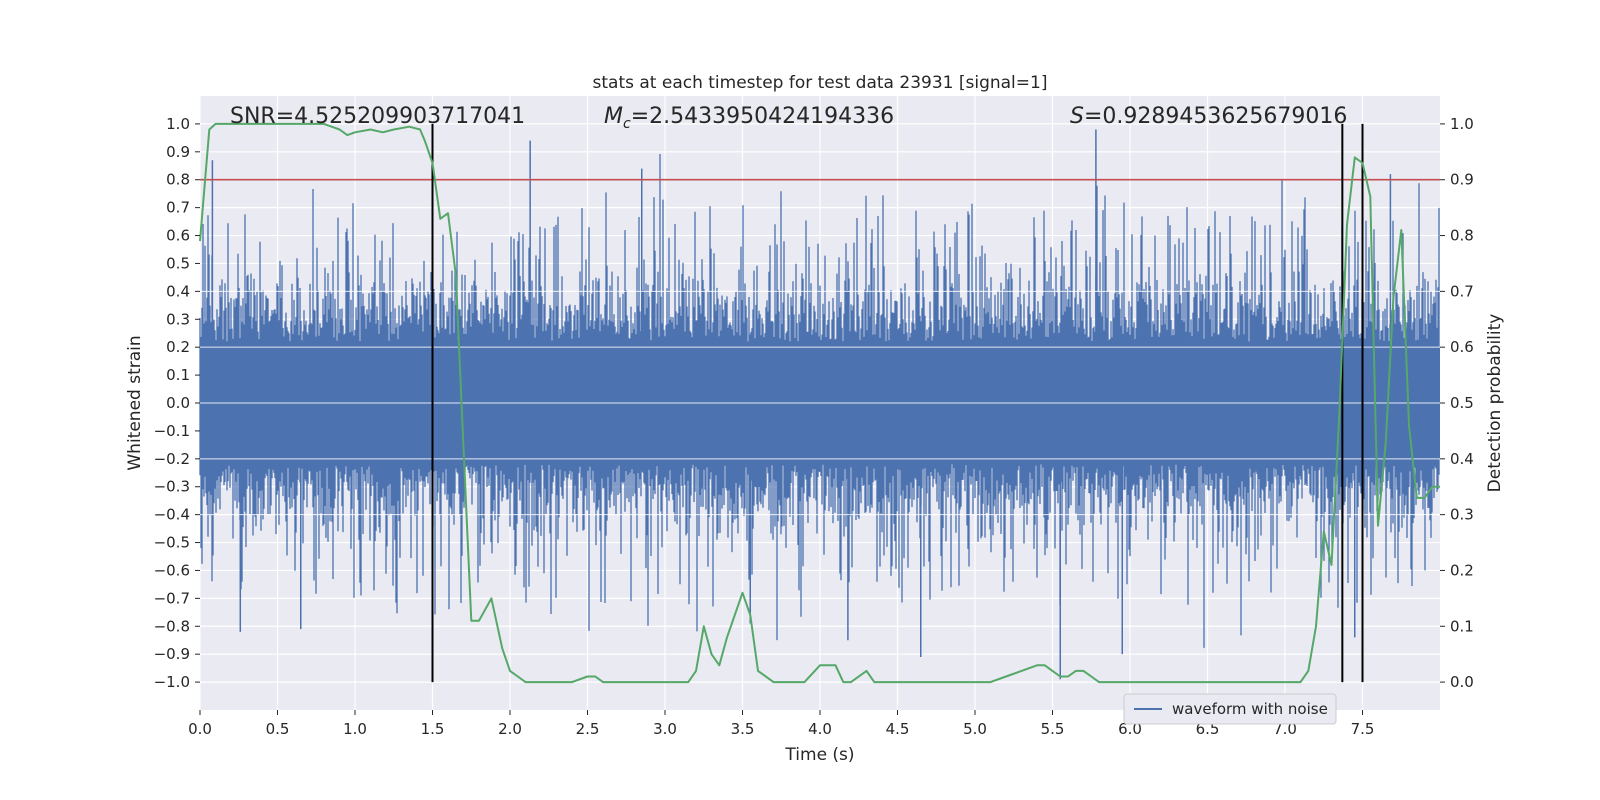 The width and height of the screenshot is (1600, 800). What do you see at coordinates (178, 375) in the screenshot?
I see `y-left-tick-label: 0.1` at bounding box center [178, 375].